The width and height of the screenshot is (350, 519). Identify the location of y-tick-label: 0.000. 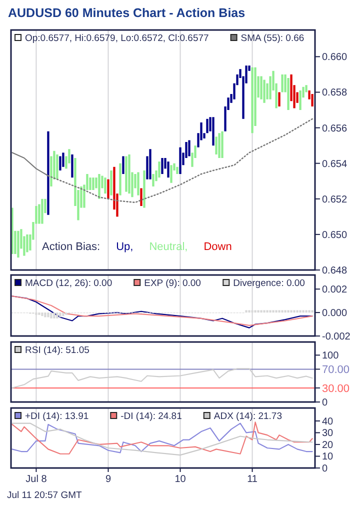
(335, 314).